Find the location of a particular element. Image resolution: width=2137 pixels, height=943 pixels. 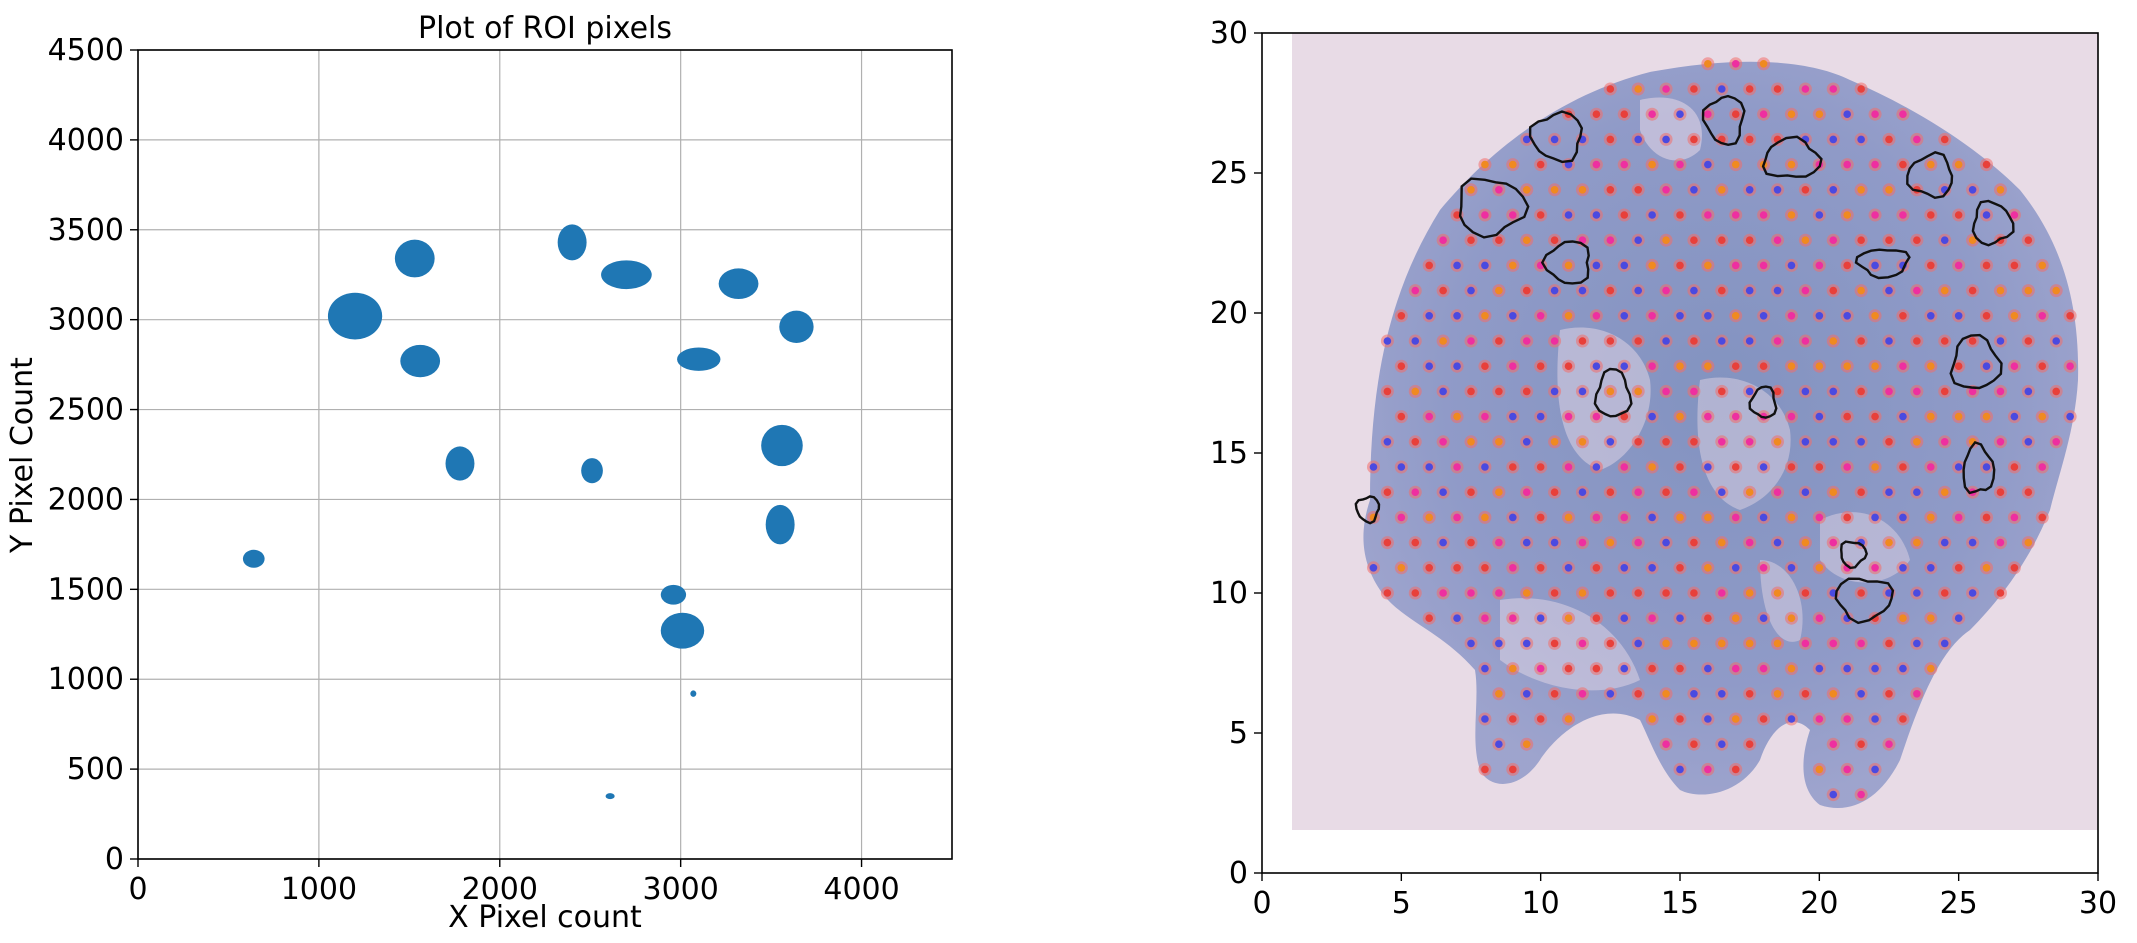

roi-outline is located at coordinates (1853, 555).